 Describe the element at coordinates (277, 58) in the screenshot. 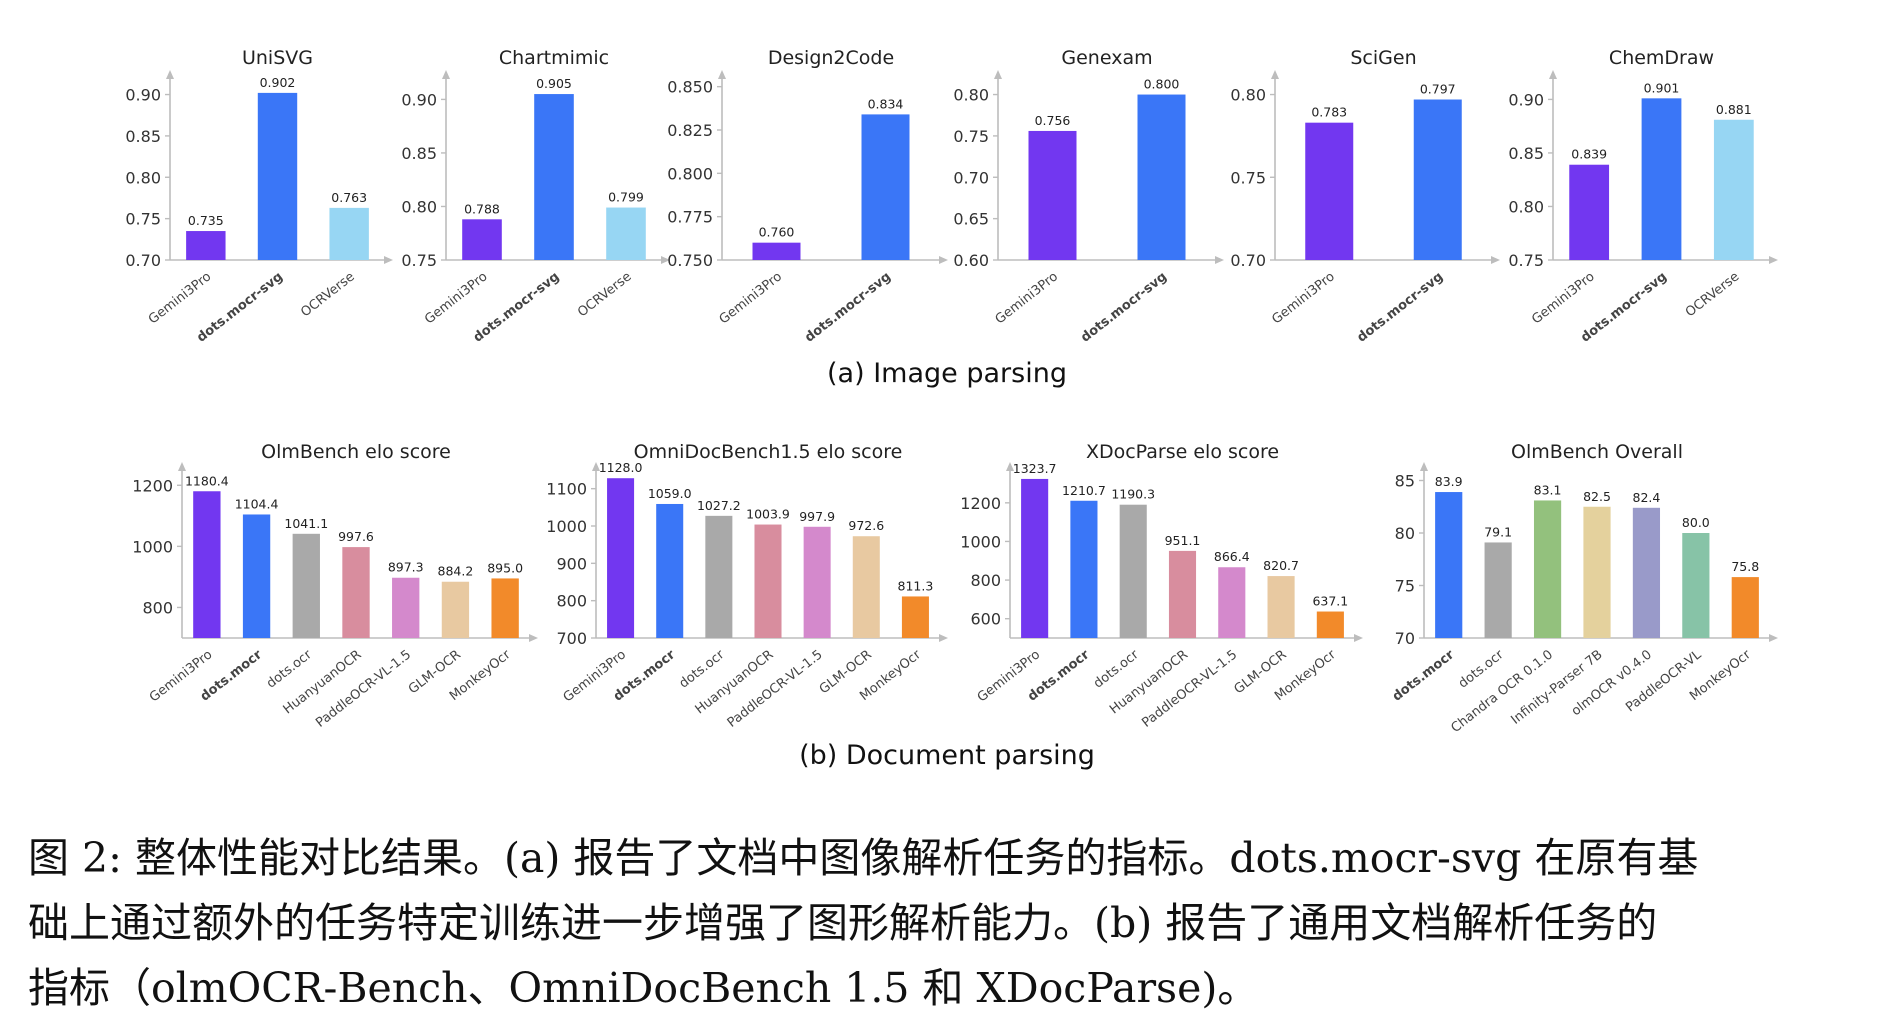

I see `chart-title: UniSVG` at that location.